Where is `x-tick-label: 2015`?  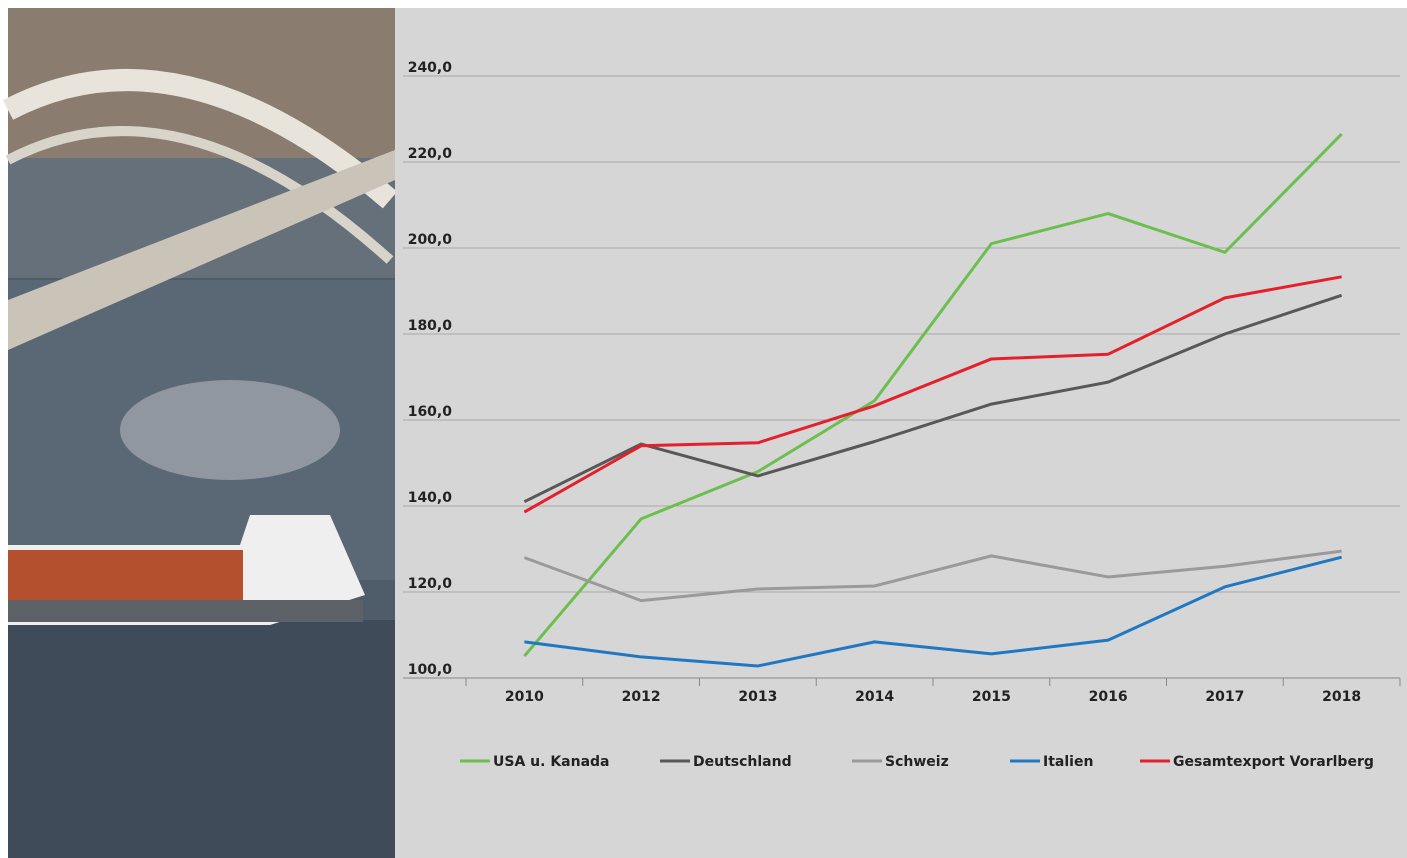
x-tick-label: 2015 is located at coordinates (991, 697).